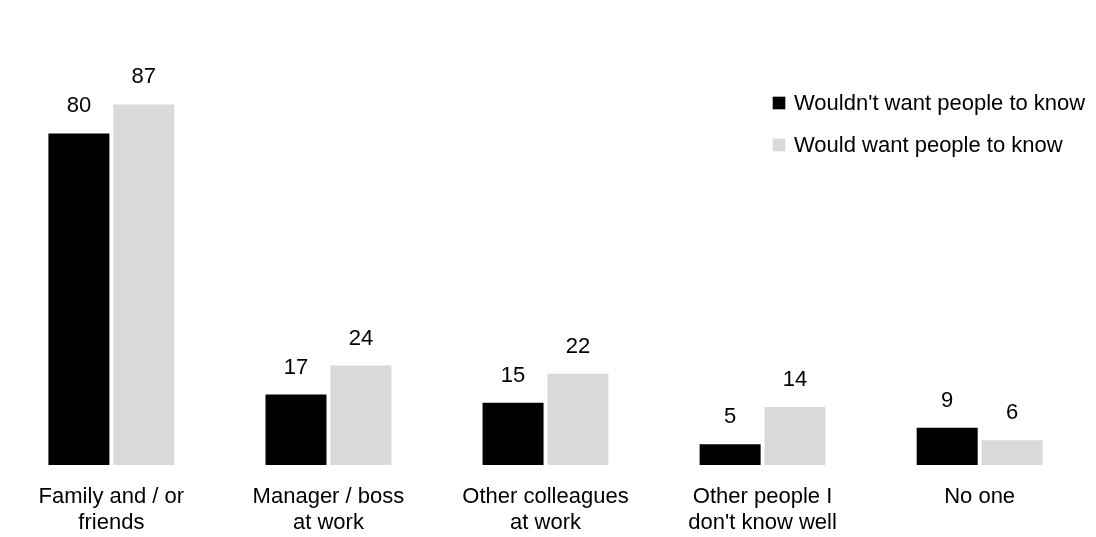 Image resolution: width=1096 pixels, height=537 pixels. Describe the element at coordinates (545, 508) in the screenshot. I see `x-tick-label: Other colleagues at work` at that location.